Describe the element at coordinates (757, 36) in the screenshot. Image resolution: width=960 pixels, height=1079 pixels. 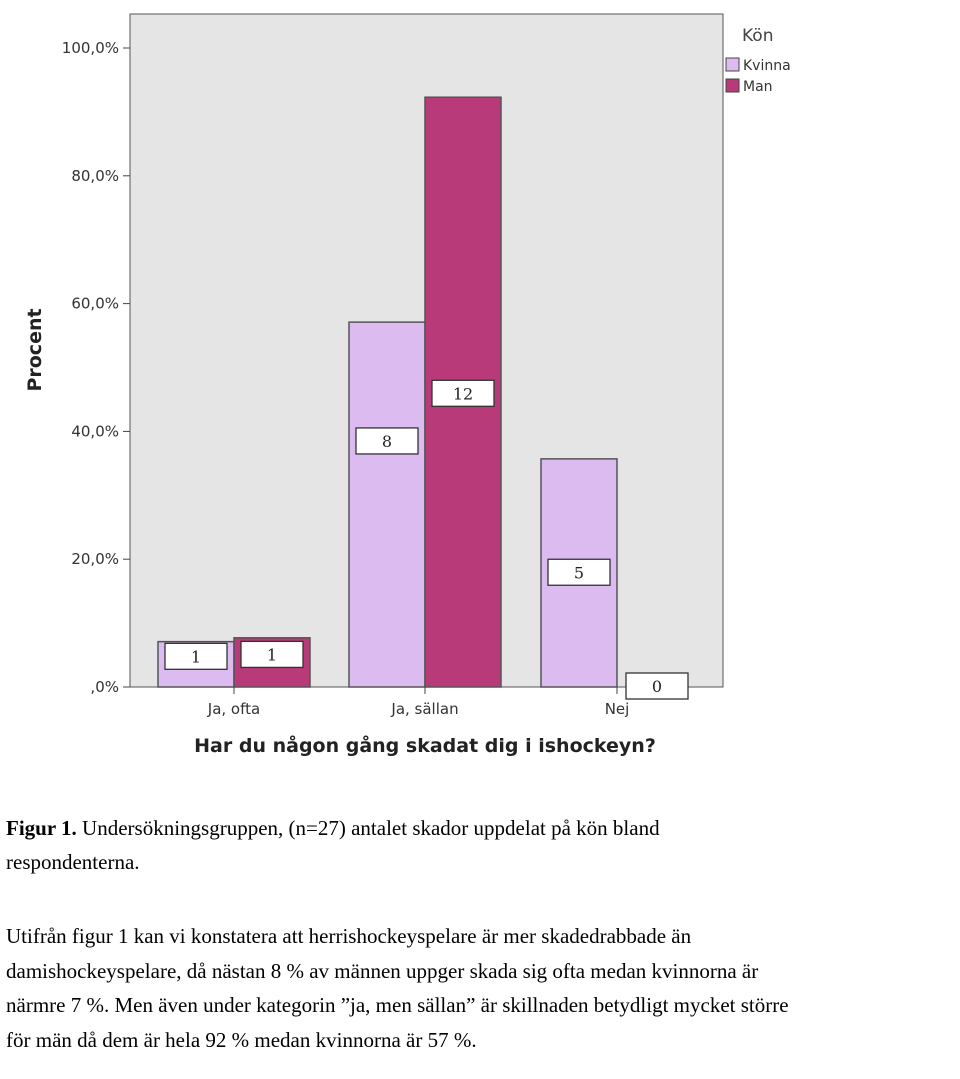
I see `legend-title: Kön` at that location.